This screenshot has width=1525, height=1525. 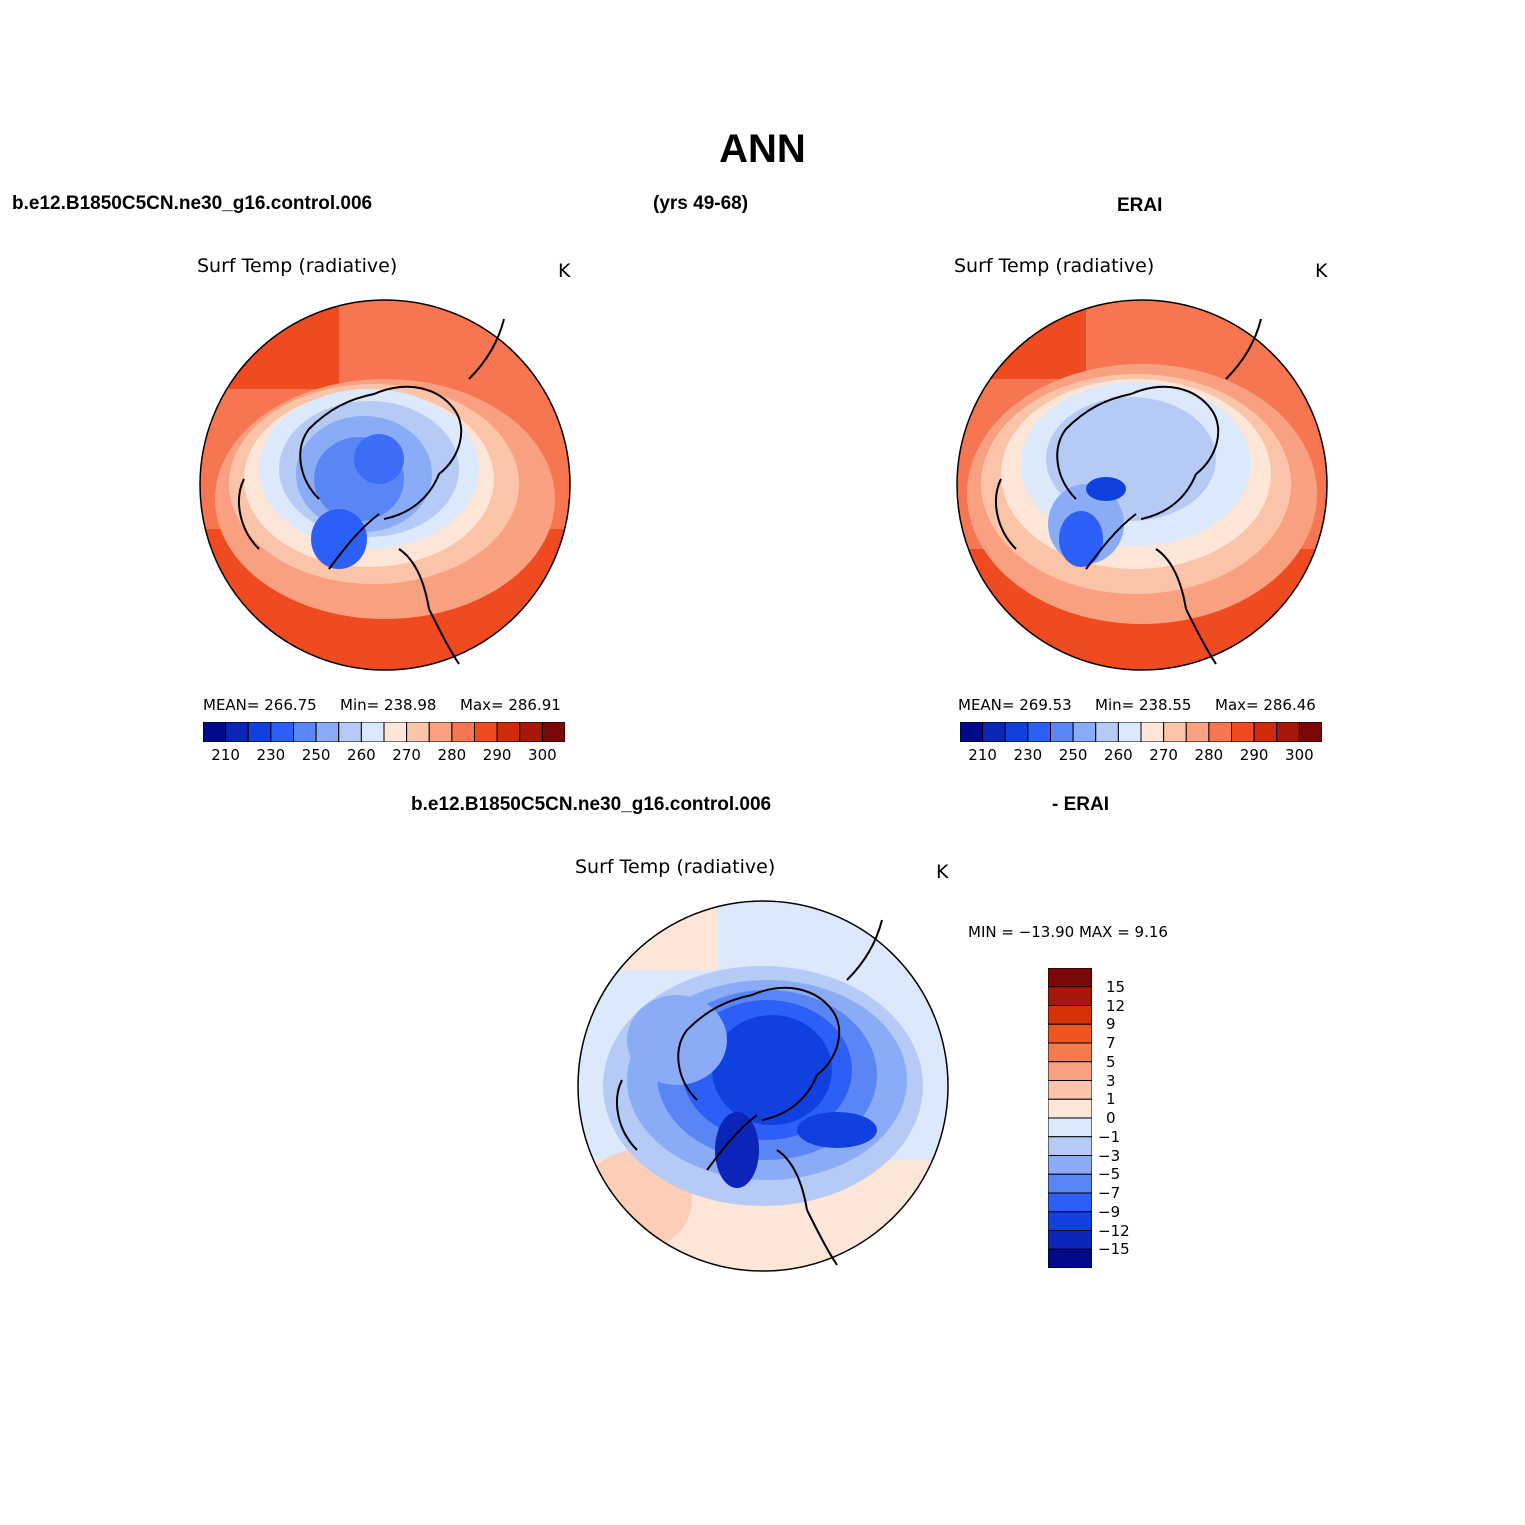 What do you see at coordinates (1109, 1211) in the screenshot?
I see `colorbar-tick-label: −9` at bounding box center [1109, 1211].